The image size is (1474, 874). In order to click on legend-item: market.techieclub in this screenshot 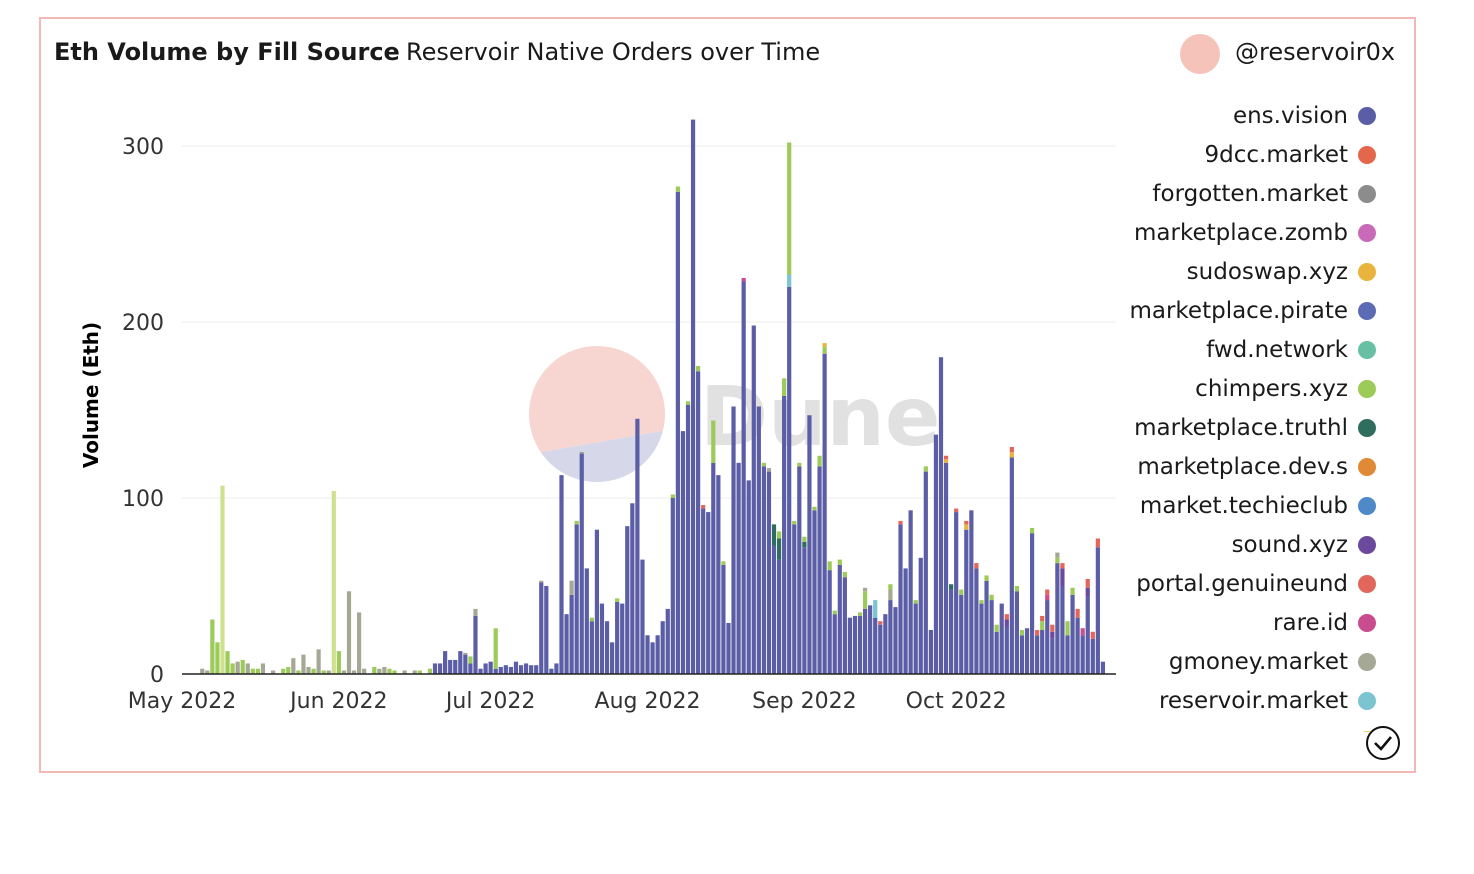, I will do `click(1251, 509)`.